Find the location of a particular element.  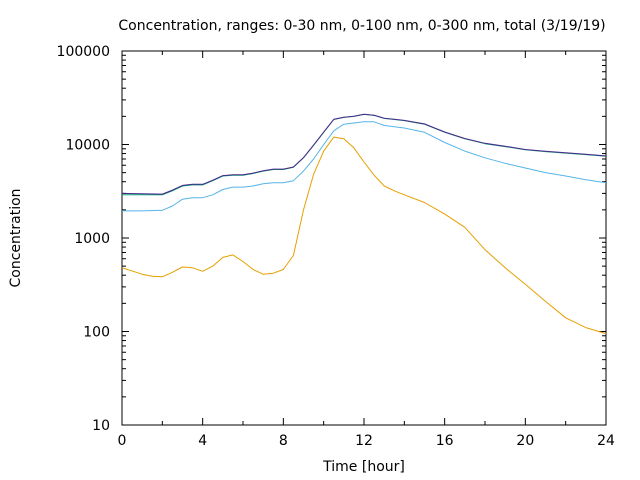

x-tick-label: 24 is located at coordinates (606, 441).